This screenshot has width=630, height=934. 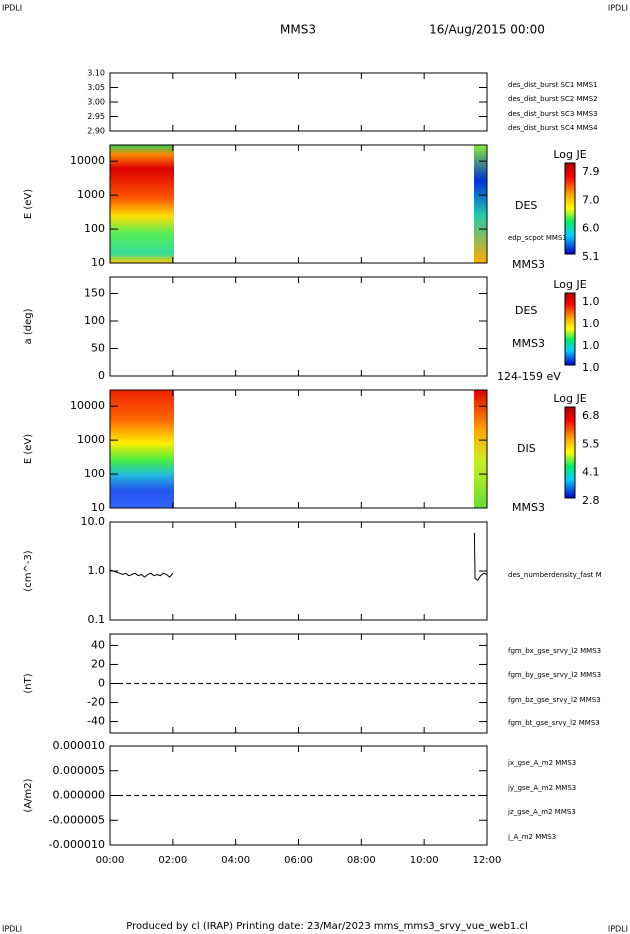 I want to click on x-tick-label: 06:00, so click(x=298, y=860).